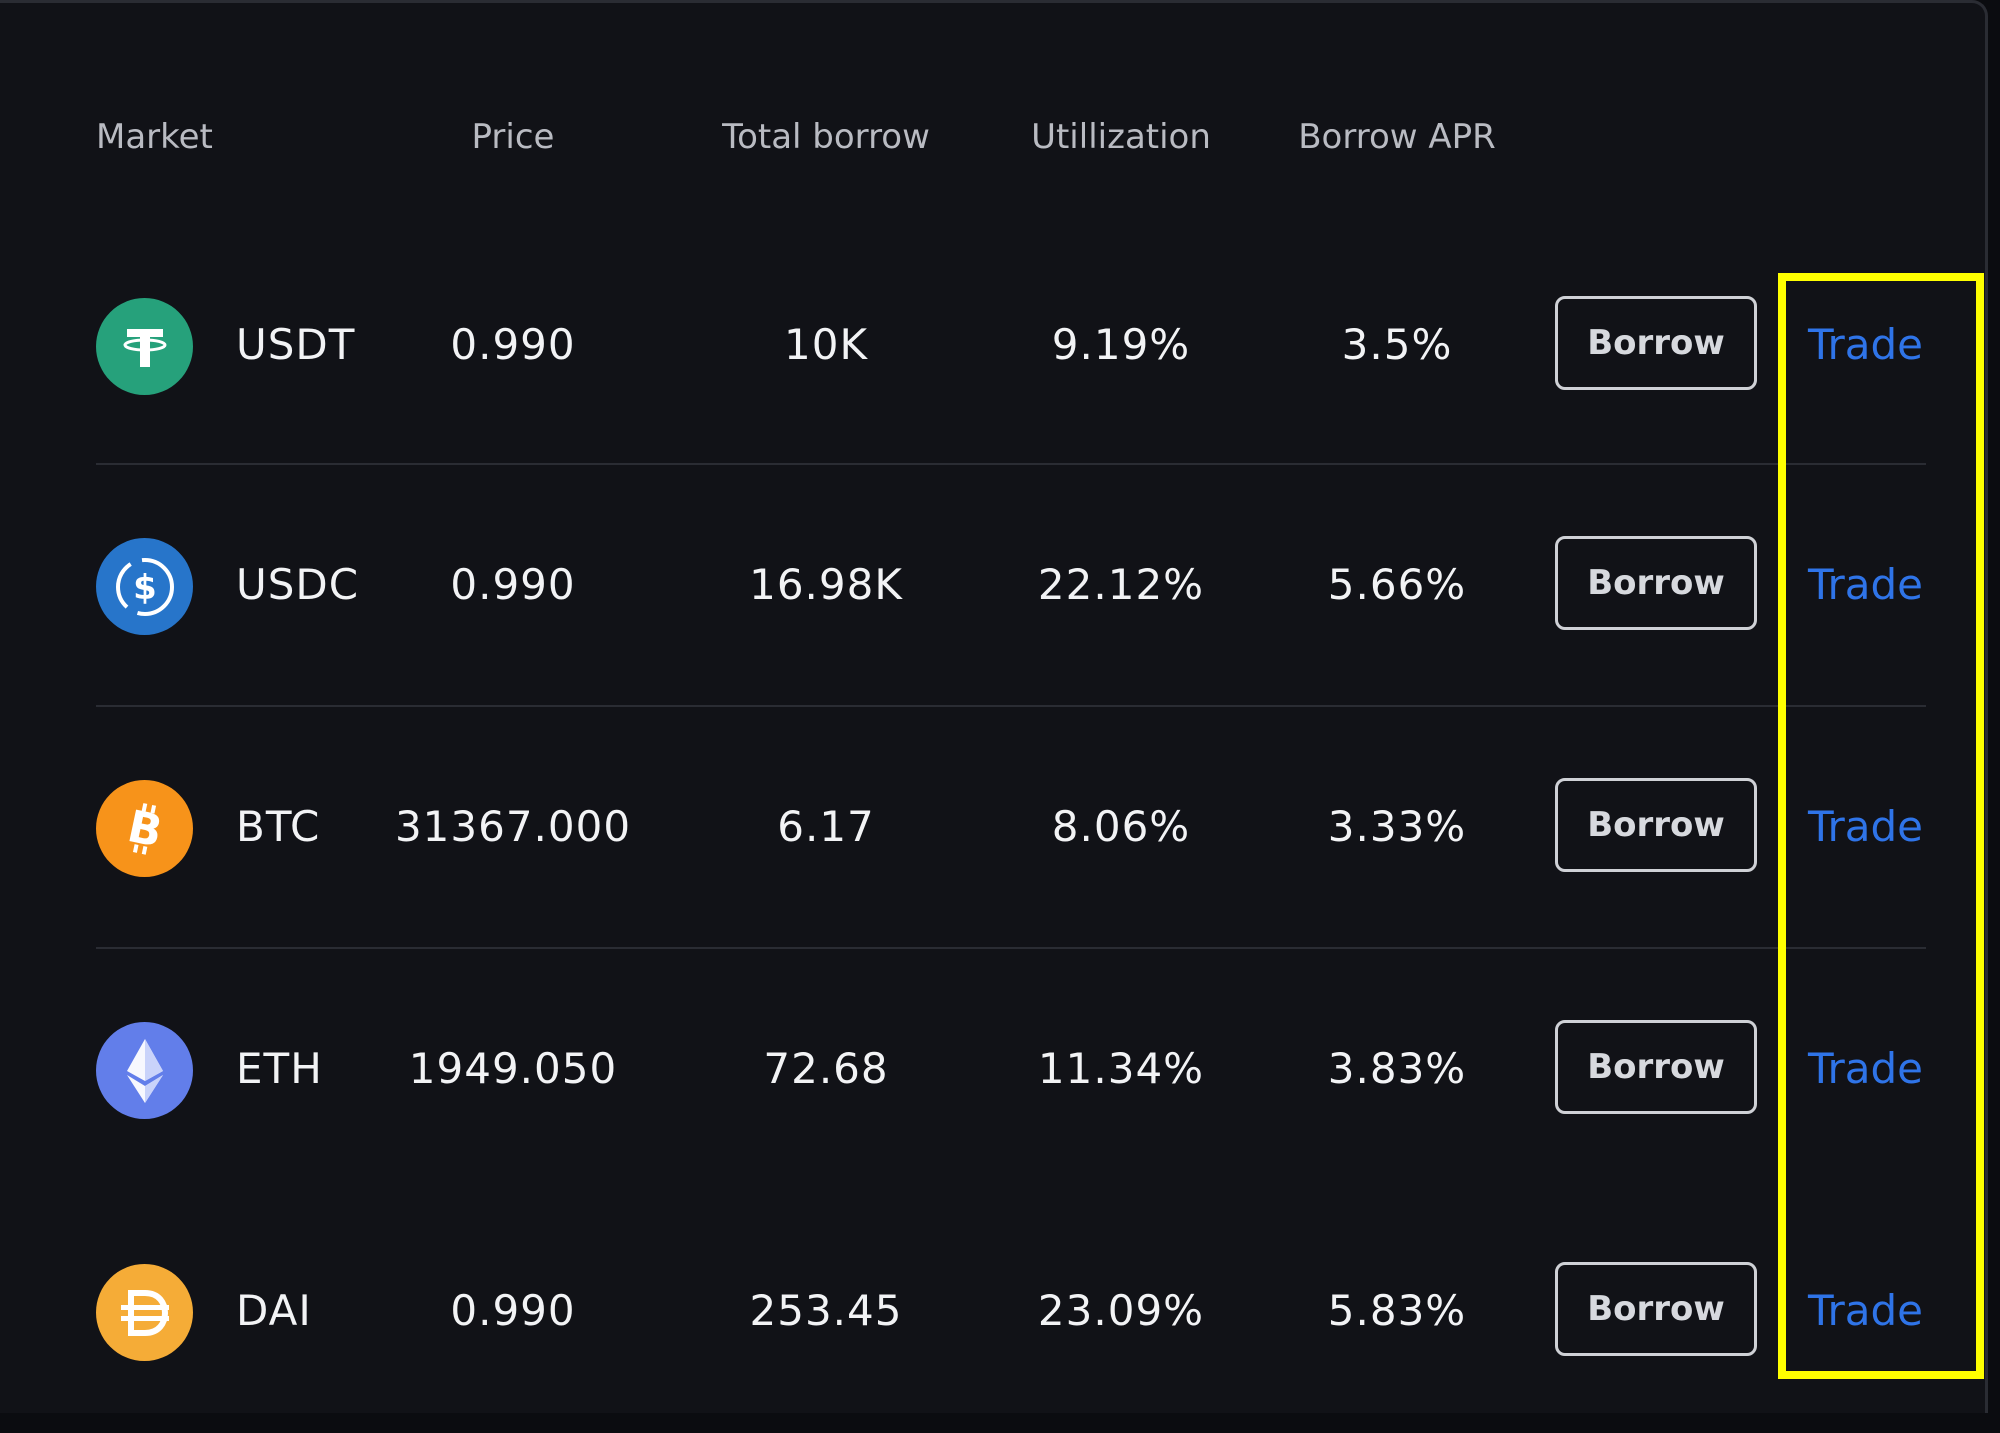 This screenshot has height=1433, width=2000. I want to click on utilization-value: 9.19%, so click(1121, 344).